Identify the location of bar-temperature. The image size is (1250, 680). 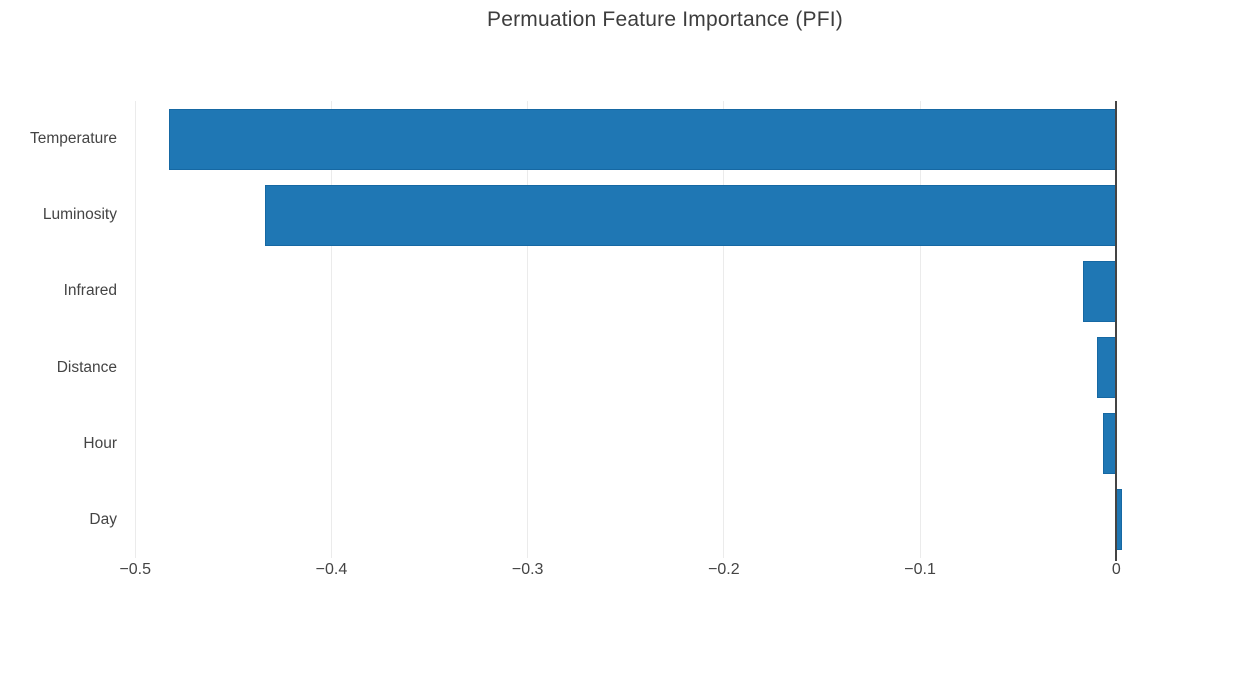
(642, 139).